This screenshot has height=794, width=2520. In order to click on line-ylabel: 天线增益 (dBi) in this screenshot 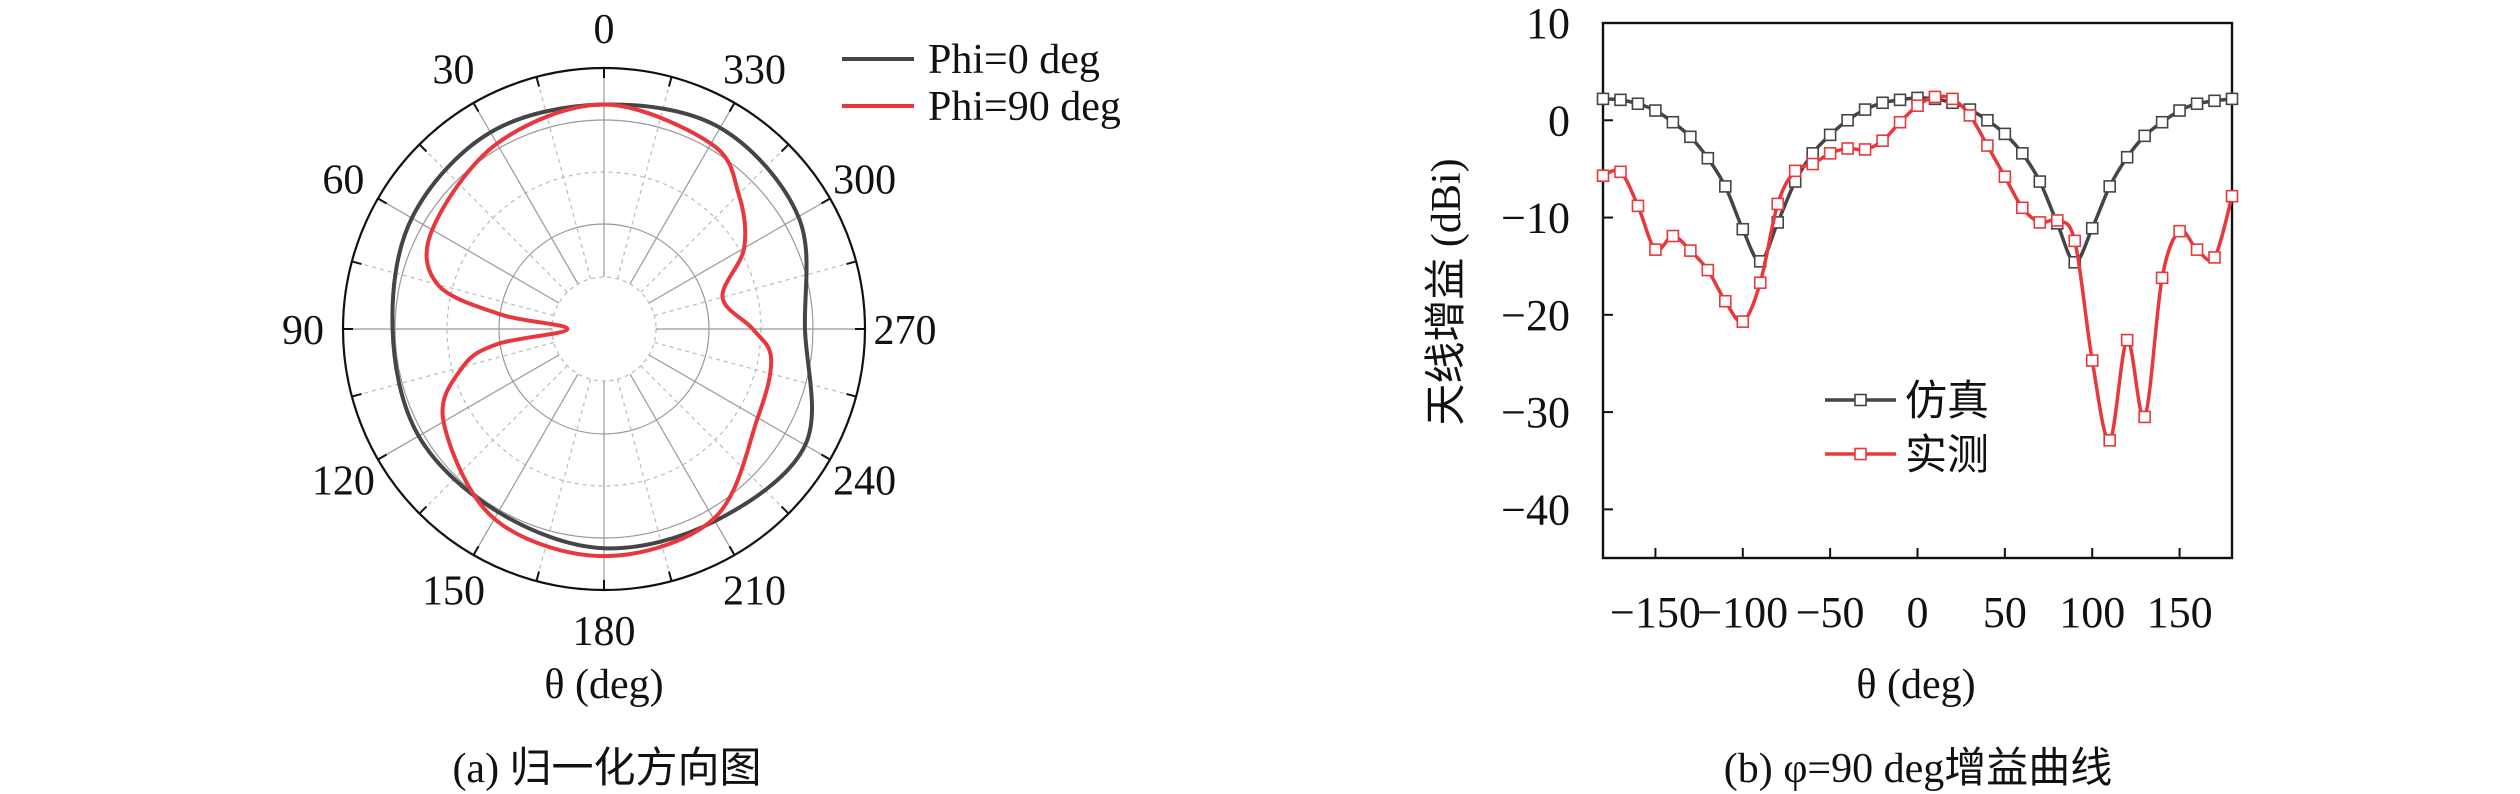, I will do `click(1447, 291)`.